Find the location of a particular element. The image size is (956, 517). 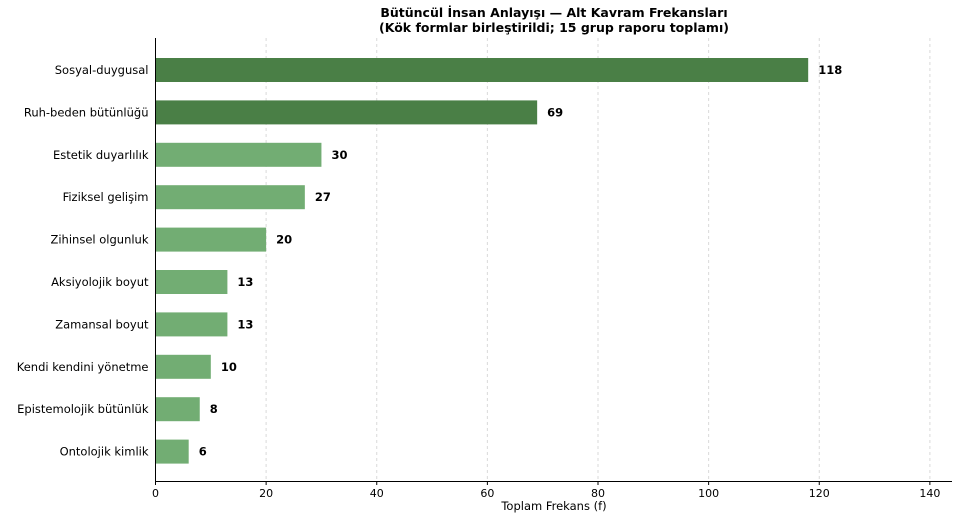

x-tick-label: 80 is located at coordinates (598, 493).